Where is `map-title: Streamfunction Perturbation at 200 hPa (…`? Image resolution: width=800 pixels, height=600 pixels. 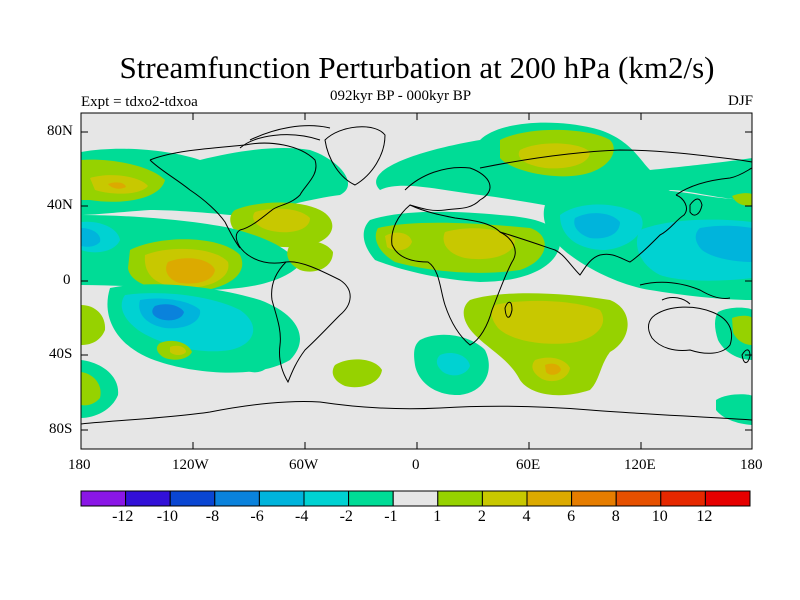
map-title: Streamfunction Perturbation at 200 hPa (… is located at coordinates (417, 67).